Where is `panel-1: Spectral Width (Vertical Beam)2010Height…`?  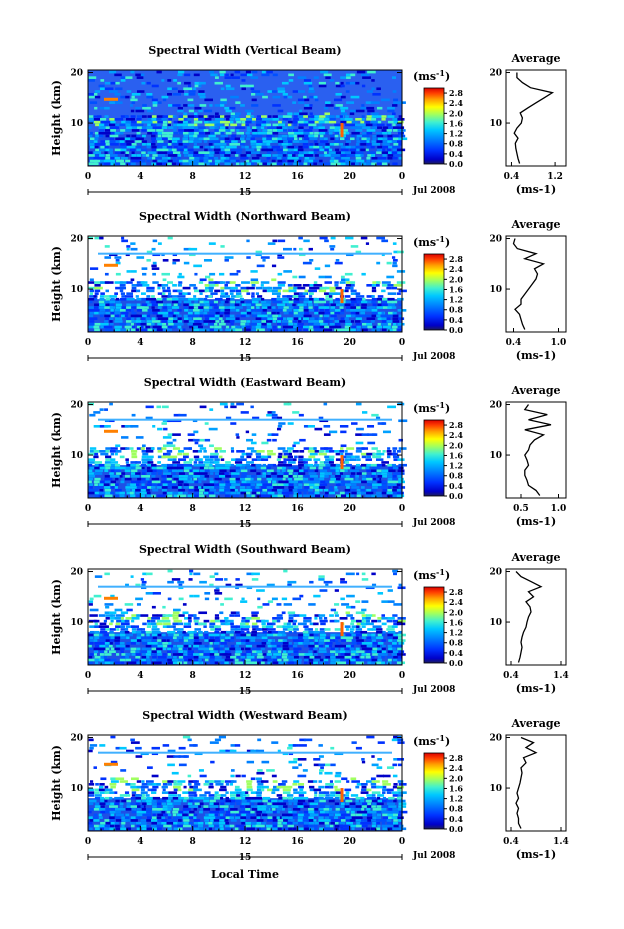 panel-1: Spectral Width (Vertical Beam)2010Height… is located at coordinates (308, 121).